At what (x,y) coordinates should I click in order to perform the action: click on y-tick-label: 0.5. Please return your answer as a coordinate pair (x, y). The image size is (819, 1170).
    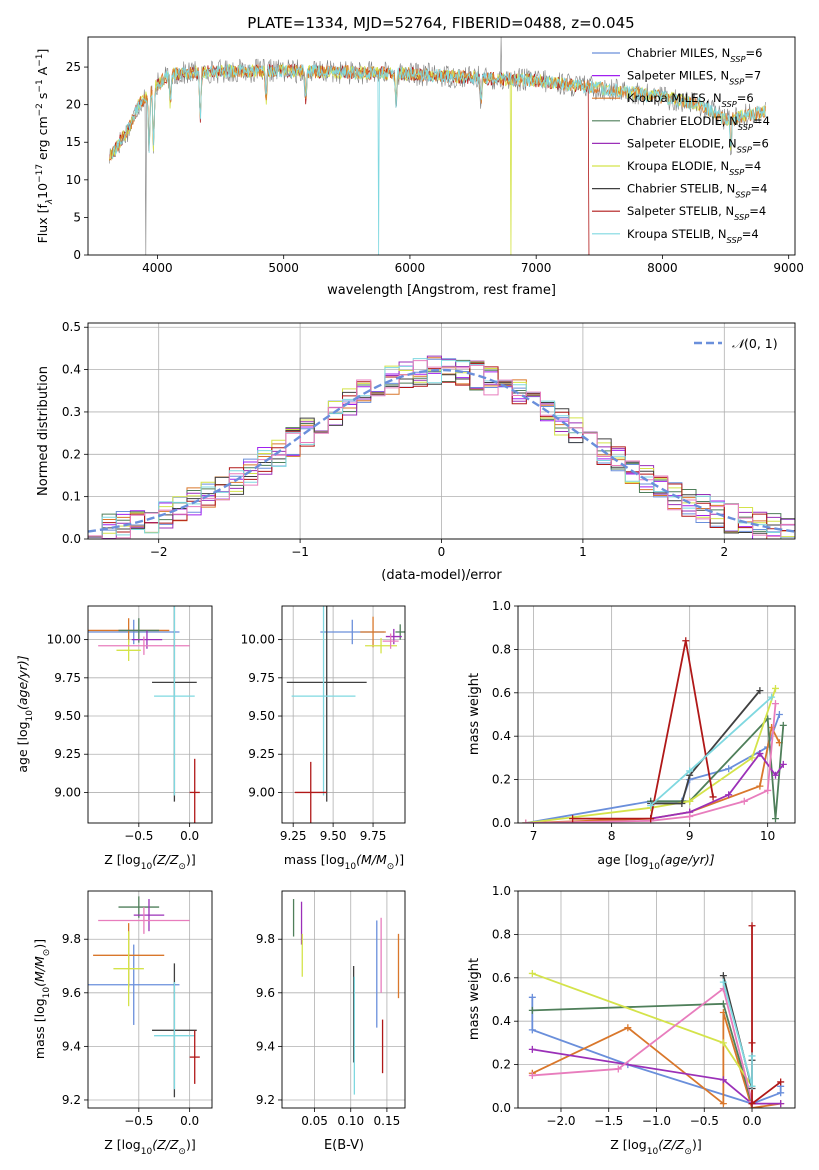
    Looking at the image, I should click on (71, 327).